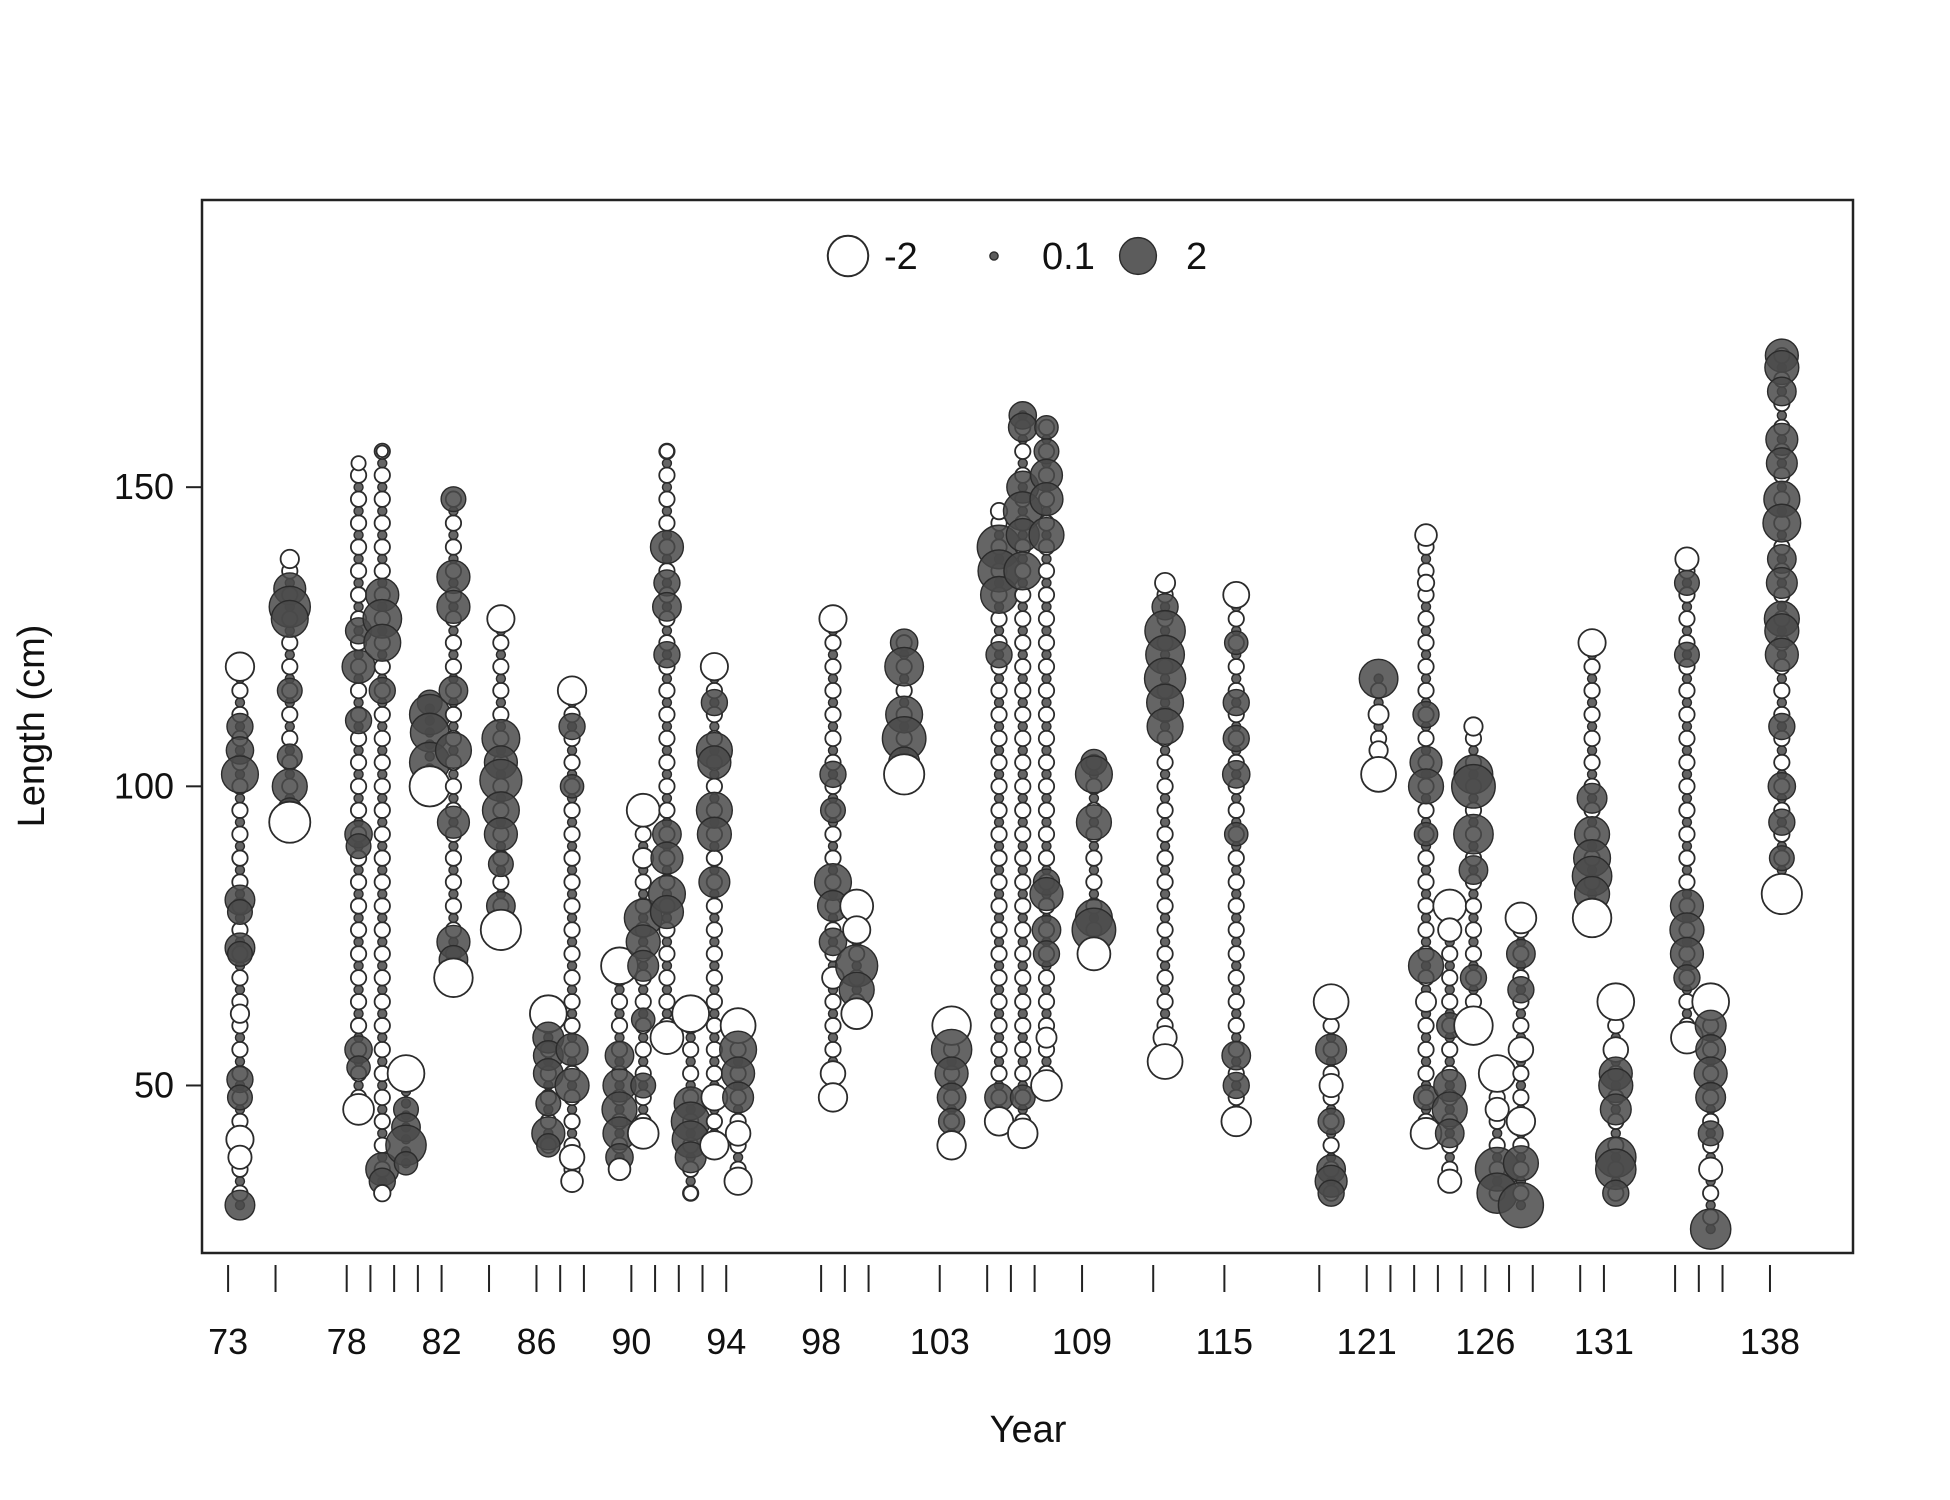 The image size is (1950, 1500). What do you see at coordinates (821, 1341) in the screenshot?
I see `x-tick-label: 98` at bounding box center [821, 1341].